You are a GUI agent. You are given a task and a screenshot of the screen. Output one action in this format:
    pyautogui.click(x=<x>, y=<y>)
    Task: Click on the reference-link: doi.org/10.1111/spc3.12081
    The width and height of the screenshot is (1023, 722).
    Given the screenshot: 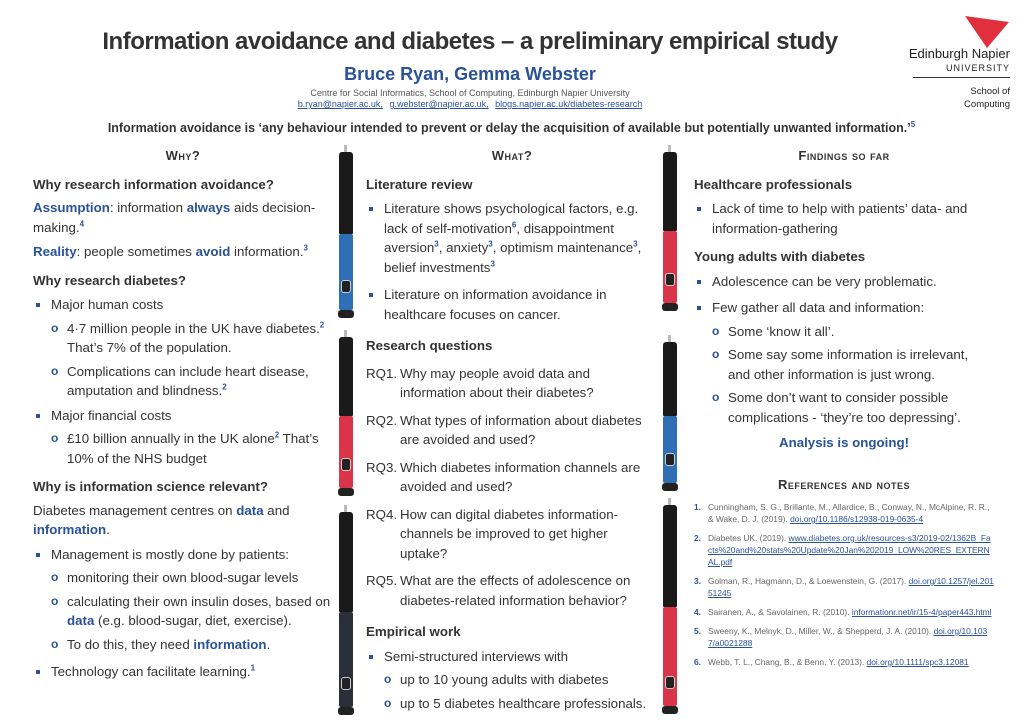 What is the action you would take?
    pyautogui.click(x=917, y=662)
    